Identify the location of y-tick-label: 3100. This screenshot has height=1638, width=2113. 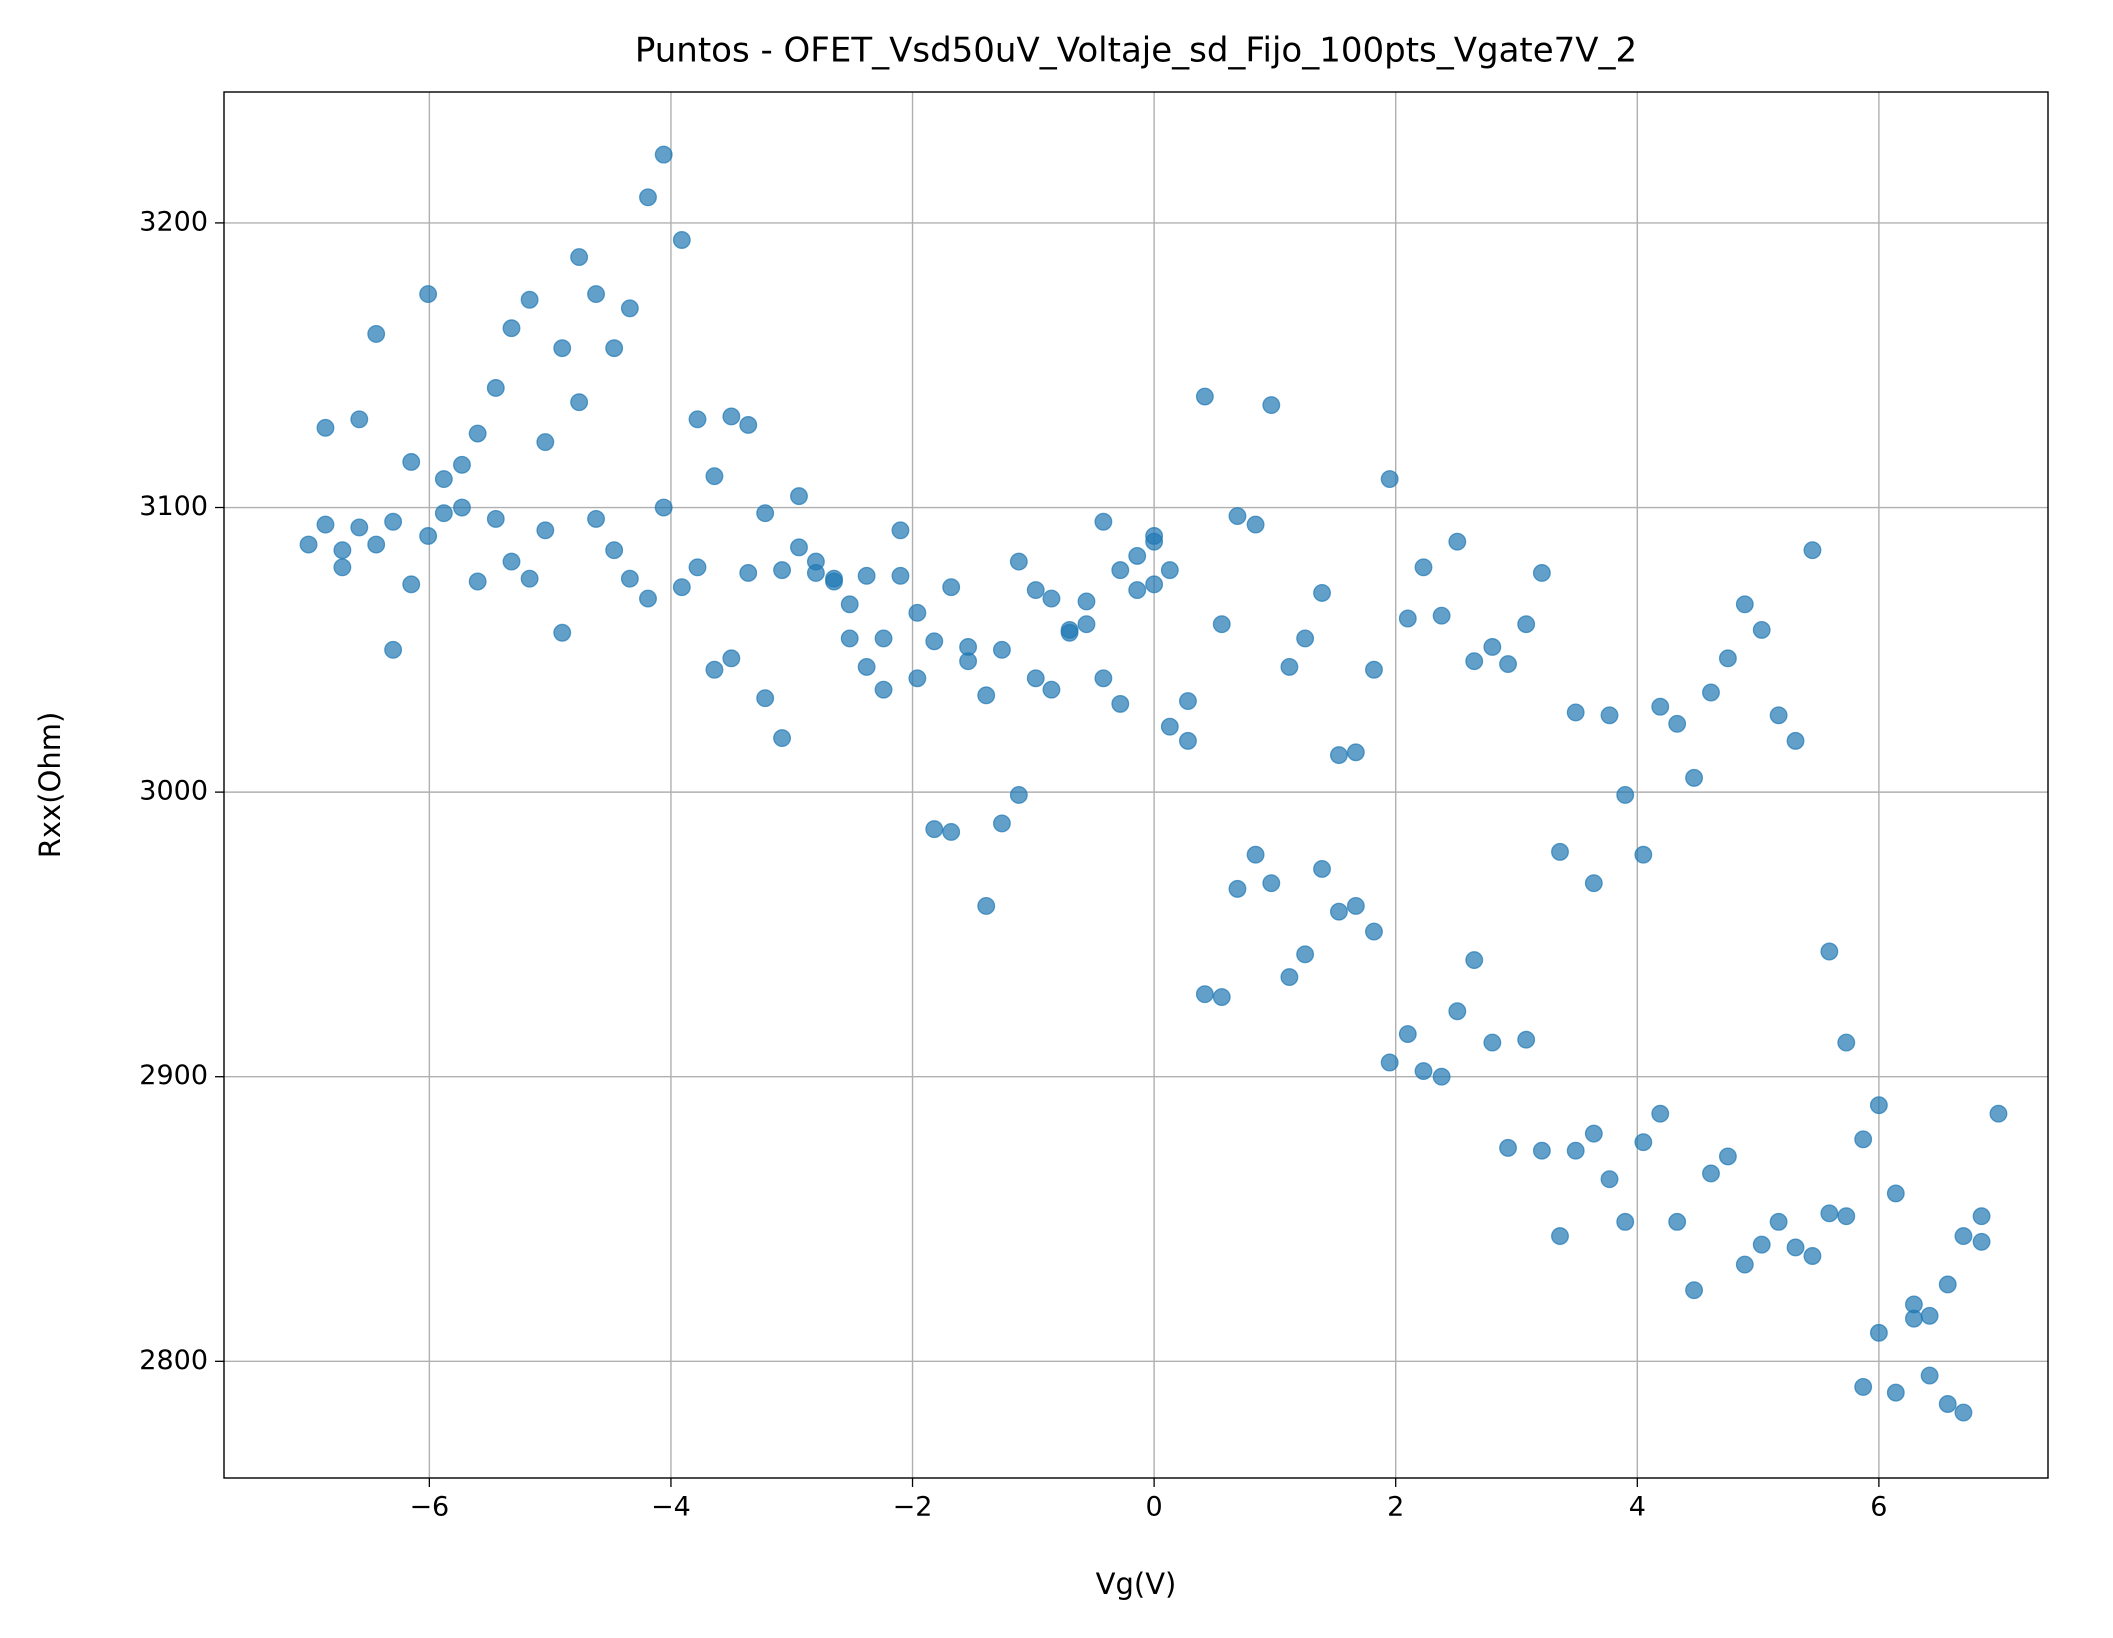
(173, 506).